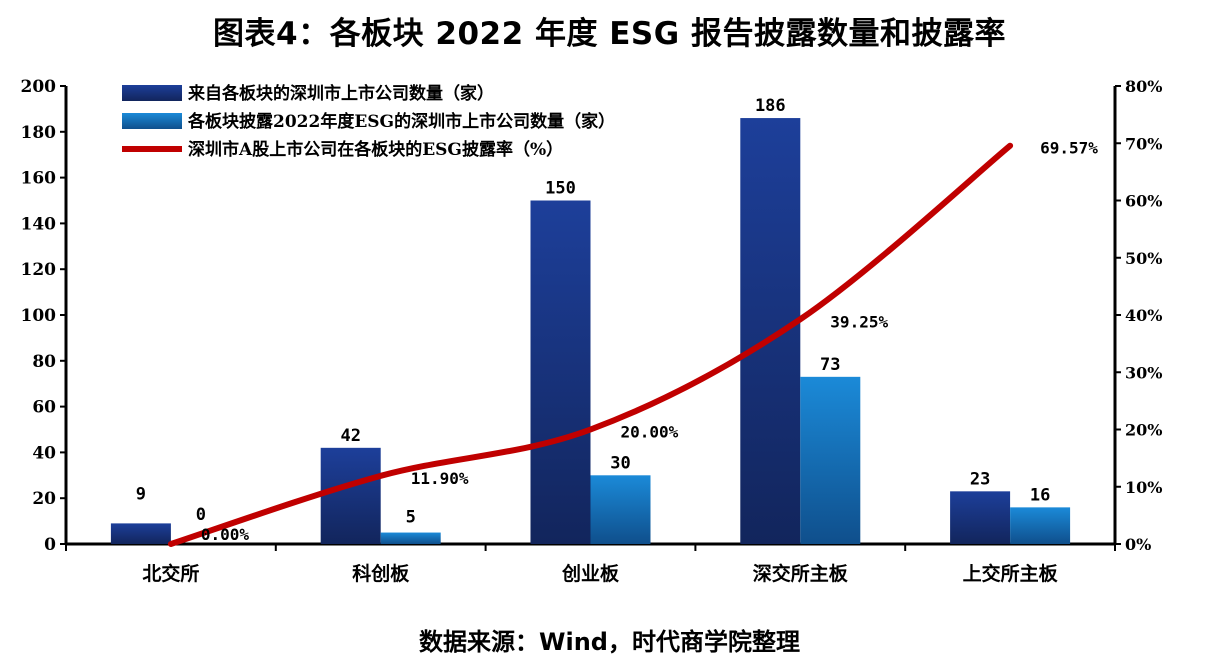  I want to click on legend-swatch-disclosed-count, so click(152, 121).